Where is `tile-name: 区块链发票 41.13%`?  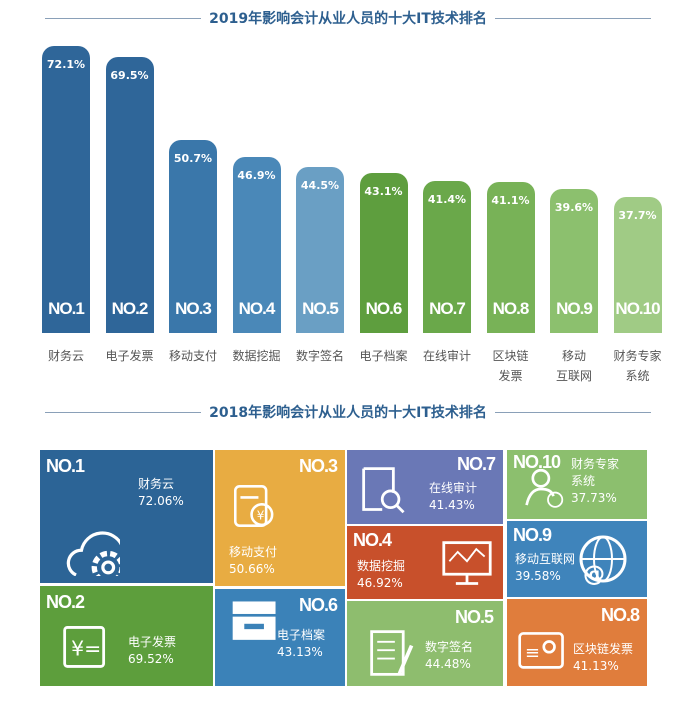
tile-name: 区块链发票 41.13% is located at coordinates (603, 658).